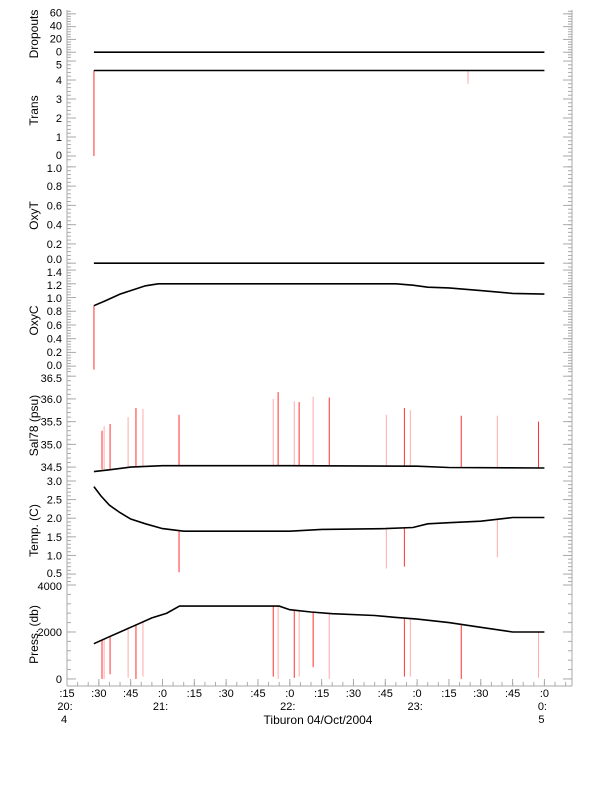  Describe the element at coordinates (414, 707) in the screenshot. I see `x-hour-label: 23:` at that location.